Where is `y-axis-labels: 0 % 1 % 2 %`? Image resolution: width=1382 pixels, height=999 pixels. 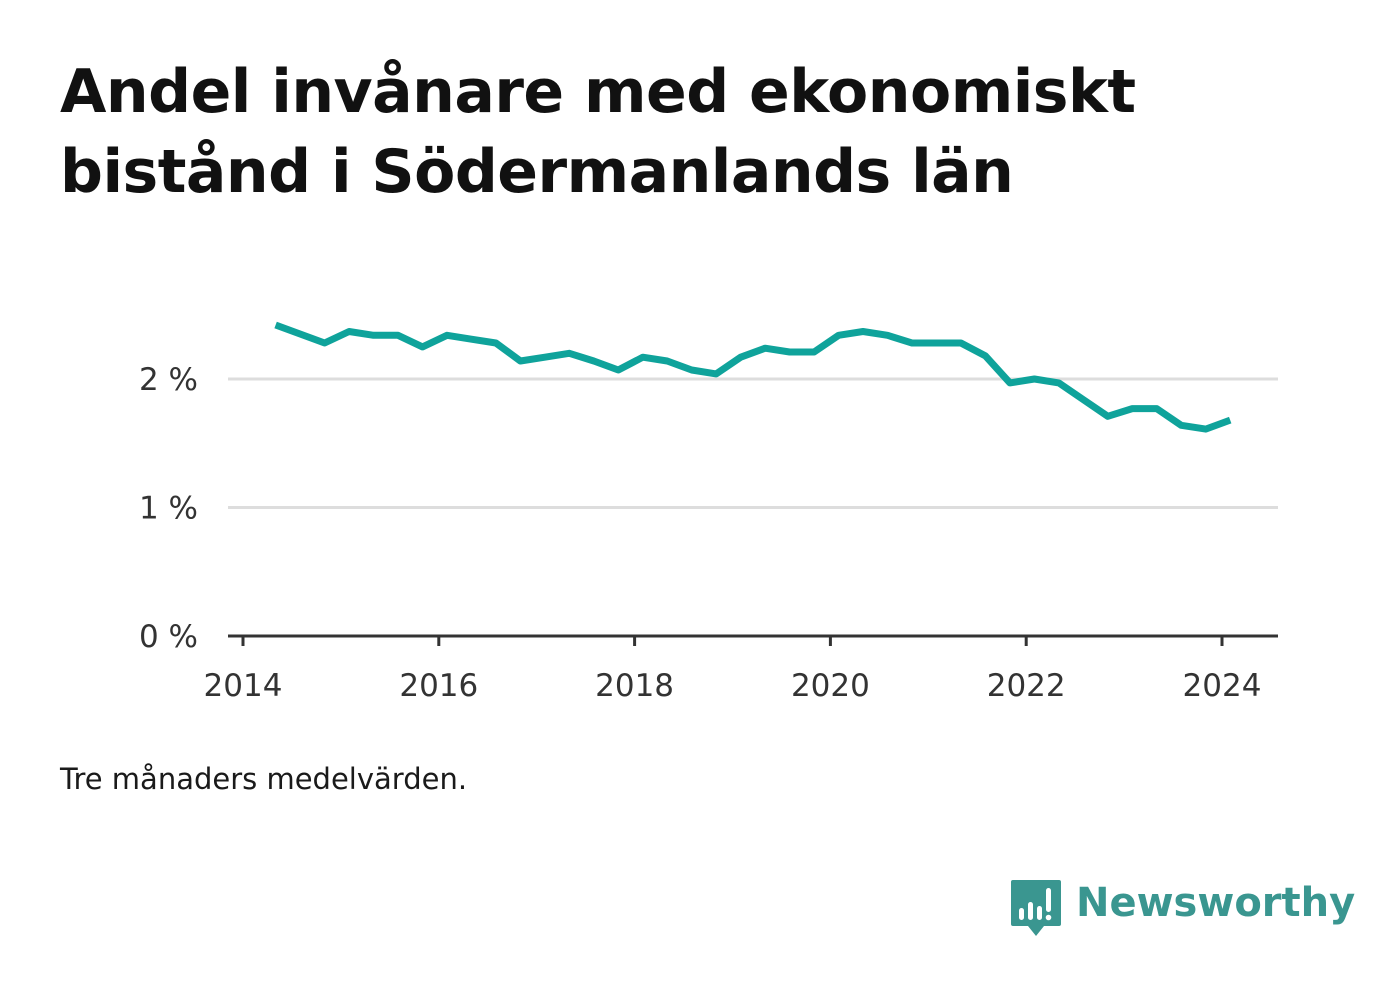 y-axis-labels: 0 % 1 % 2 % is located at coordinates (168, 508).